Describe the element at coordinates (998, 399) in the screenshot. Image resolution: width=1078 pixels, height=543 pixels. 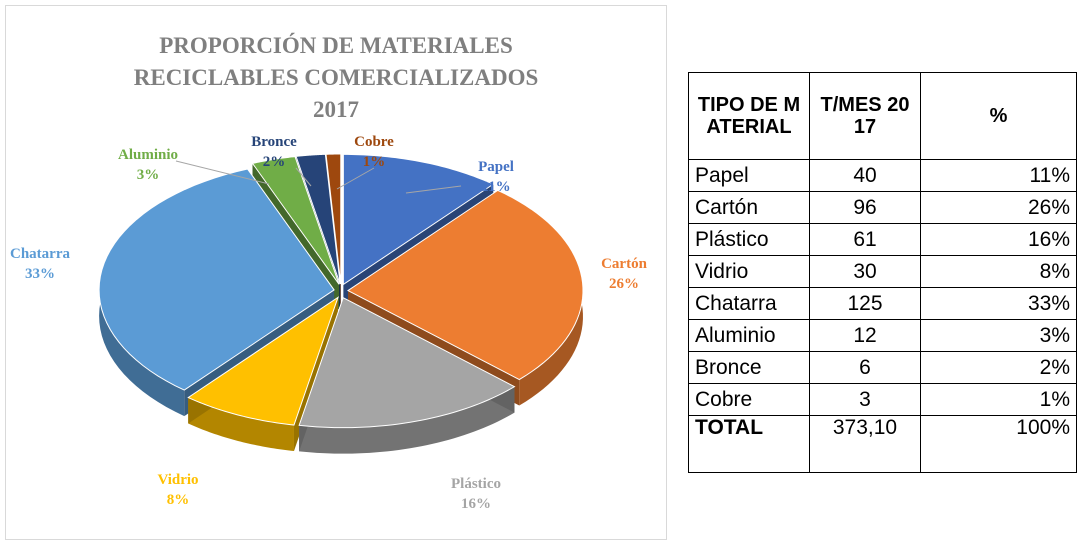
I see `table-cell: 1%` at that location.